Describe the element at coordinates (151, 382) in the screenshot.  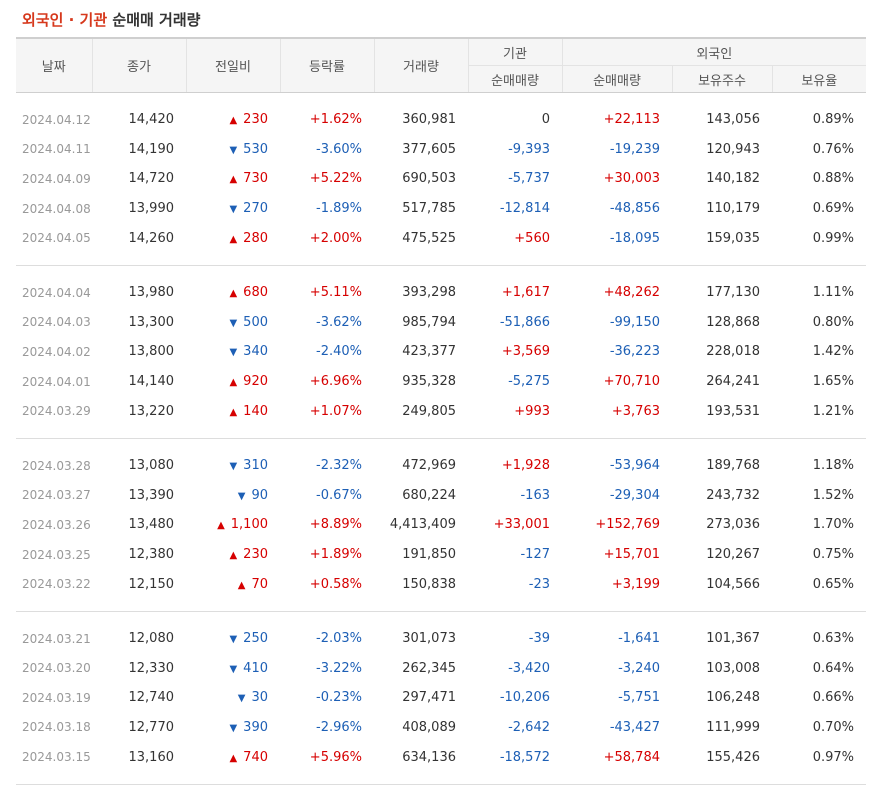
I see `cell-close: 14,140` at that location.